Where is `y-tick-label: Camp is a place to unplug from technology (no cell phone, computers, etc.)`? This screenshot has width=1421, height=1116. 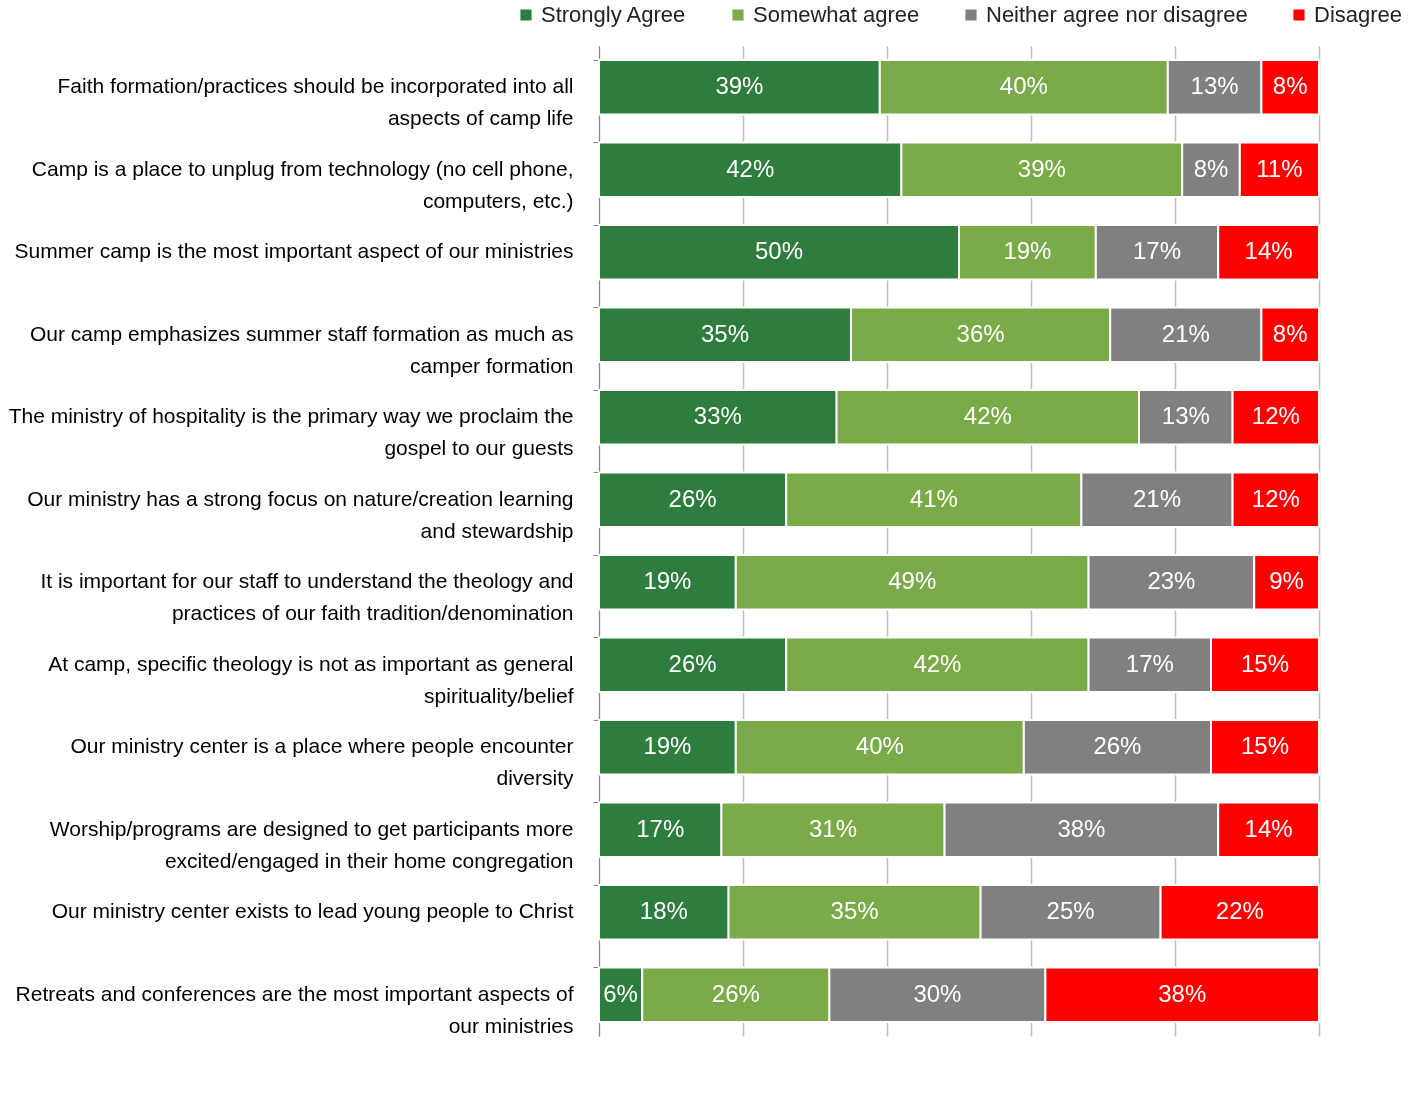
y-tick-label: Camp is a place to unplug from technology (no cell phone, computers, etc.) is located at coordinates (302, 184).